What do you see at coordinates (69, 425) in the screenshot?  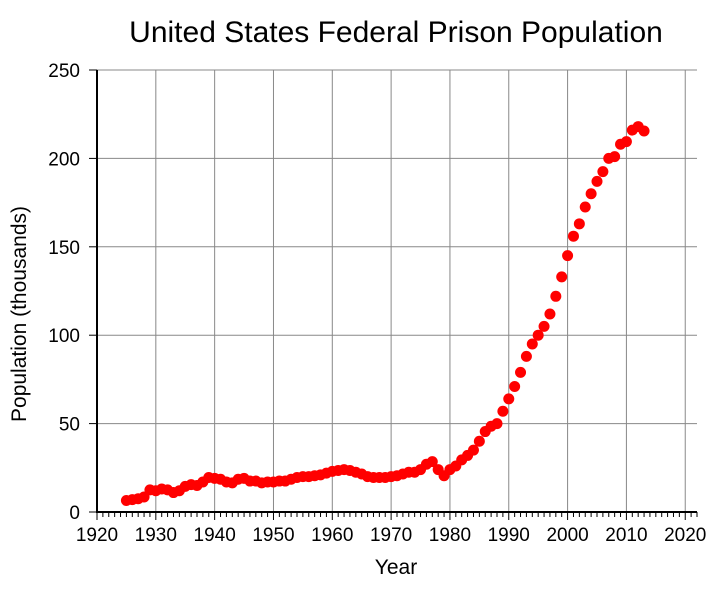 I see `y-tick-label: 50` at bounding box center [69, 425].